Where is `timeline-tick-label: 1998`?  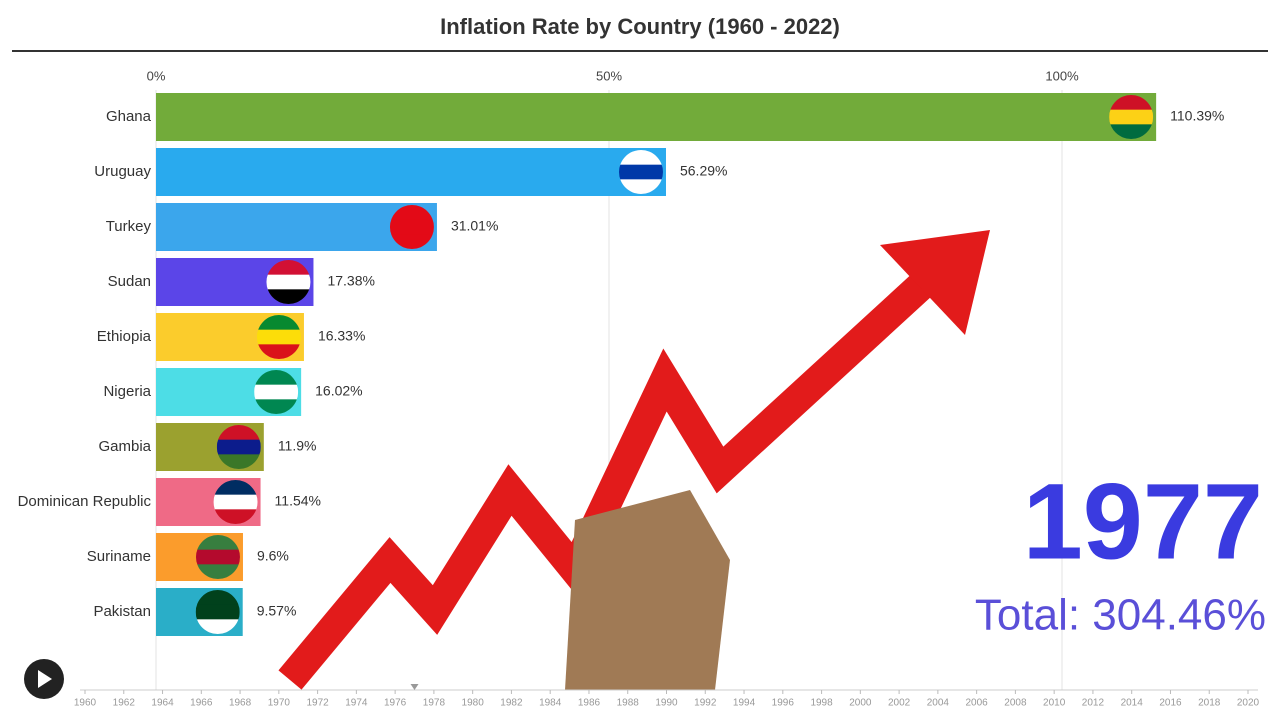
timeline-tick-label: 1998 is located at coordinates (821, 703).